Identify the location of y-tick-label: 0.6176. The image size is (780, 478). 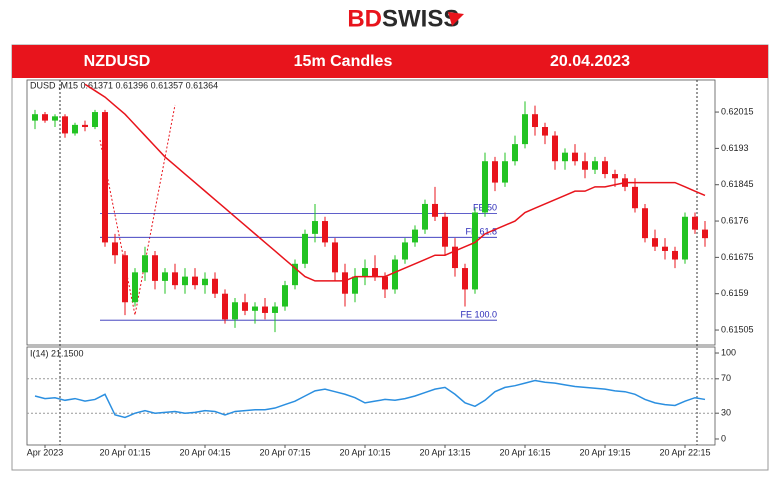
(735, 220).